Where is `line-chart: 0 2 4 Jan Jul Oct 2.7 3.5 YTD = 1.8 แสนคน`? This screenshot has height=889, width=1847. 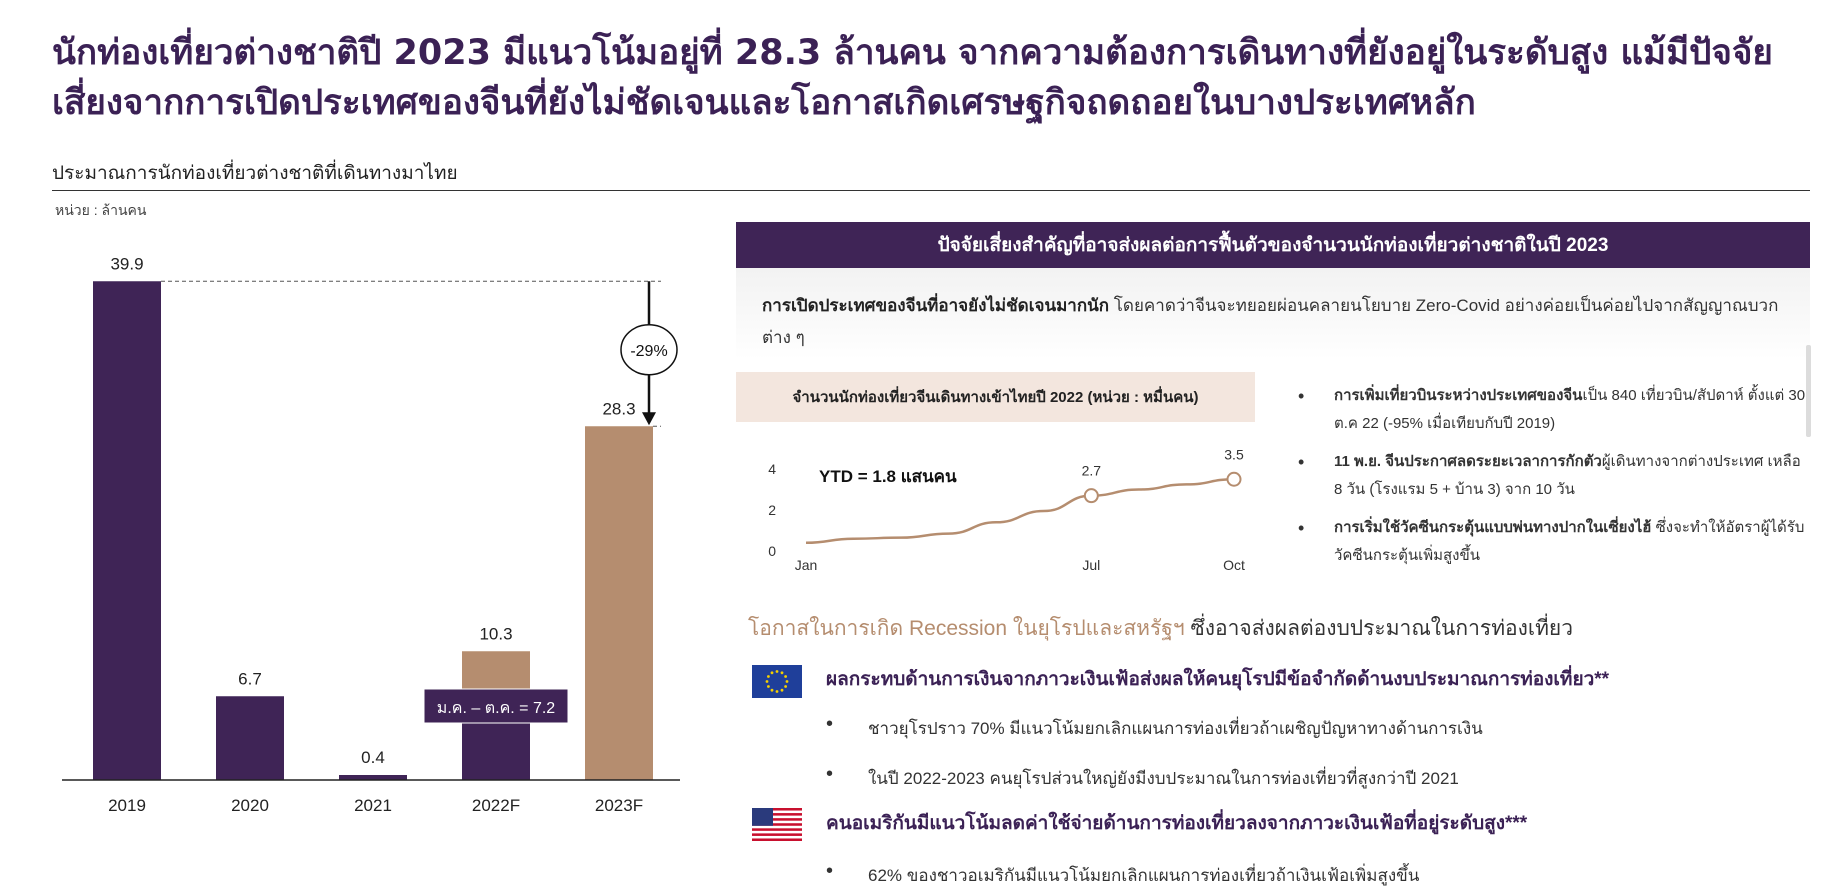 line-chart: 0 2 4 Jan Jul Oct 2.7 3.5 YTD = 1.8 แสนคน is located at coordinates (1006, 509).